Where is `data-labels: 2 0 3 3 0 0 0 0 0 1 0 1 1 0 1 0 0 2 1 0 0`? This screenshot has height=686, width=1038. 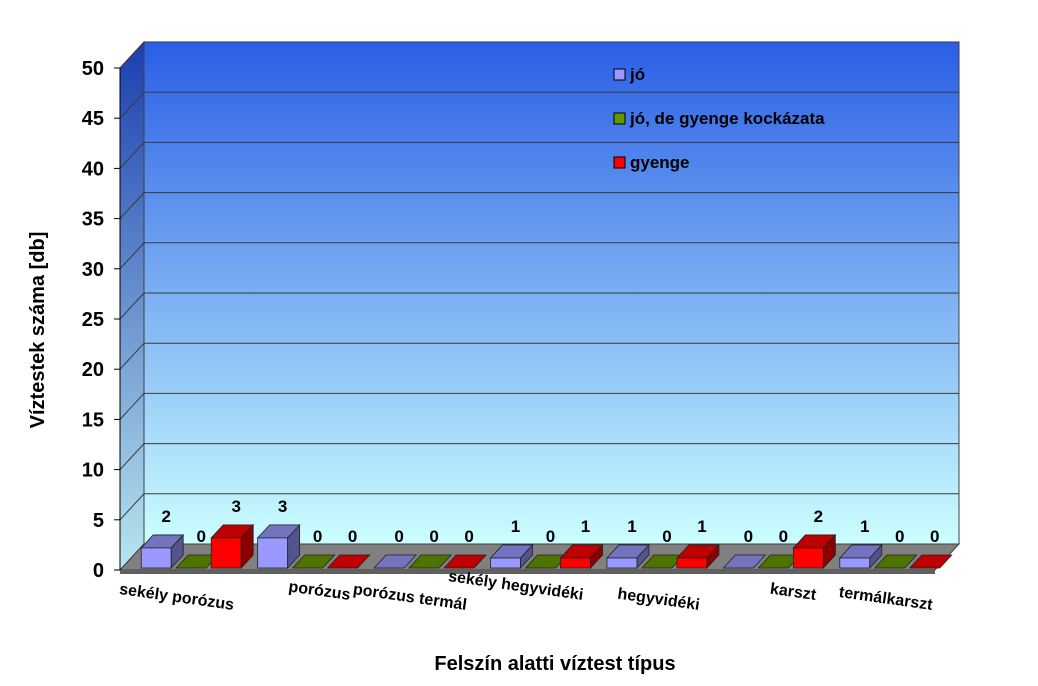
data-labels: 2 0 3 3 0 0 0 0 0 1 0 1 1 0 1 0 0 2 1 0 0 is located at coordinates (550, 521).